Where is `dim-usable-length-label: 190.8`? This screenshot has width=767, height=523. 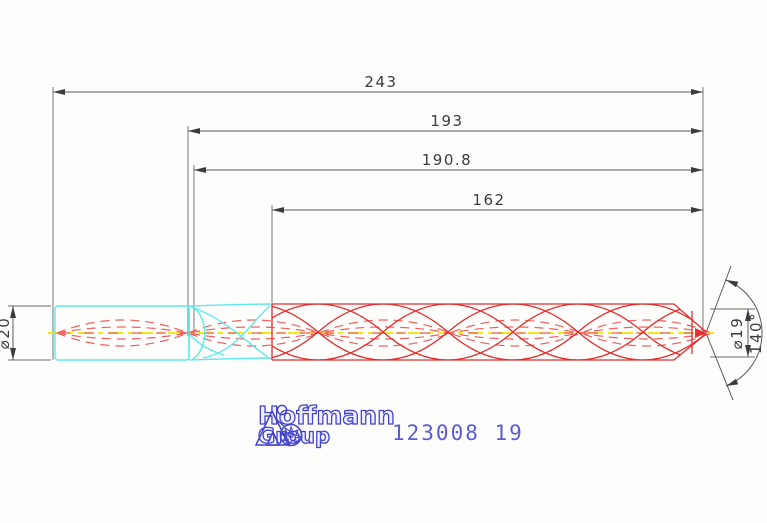 dim-usable-length-label: 190.8 is located at coordinates (447, 160).